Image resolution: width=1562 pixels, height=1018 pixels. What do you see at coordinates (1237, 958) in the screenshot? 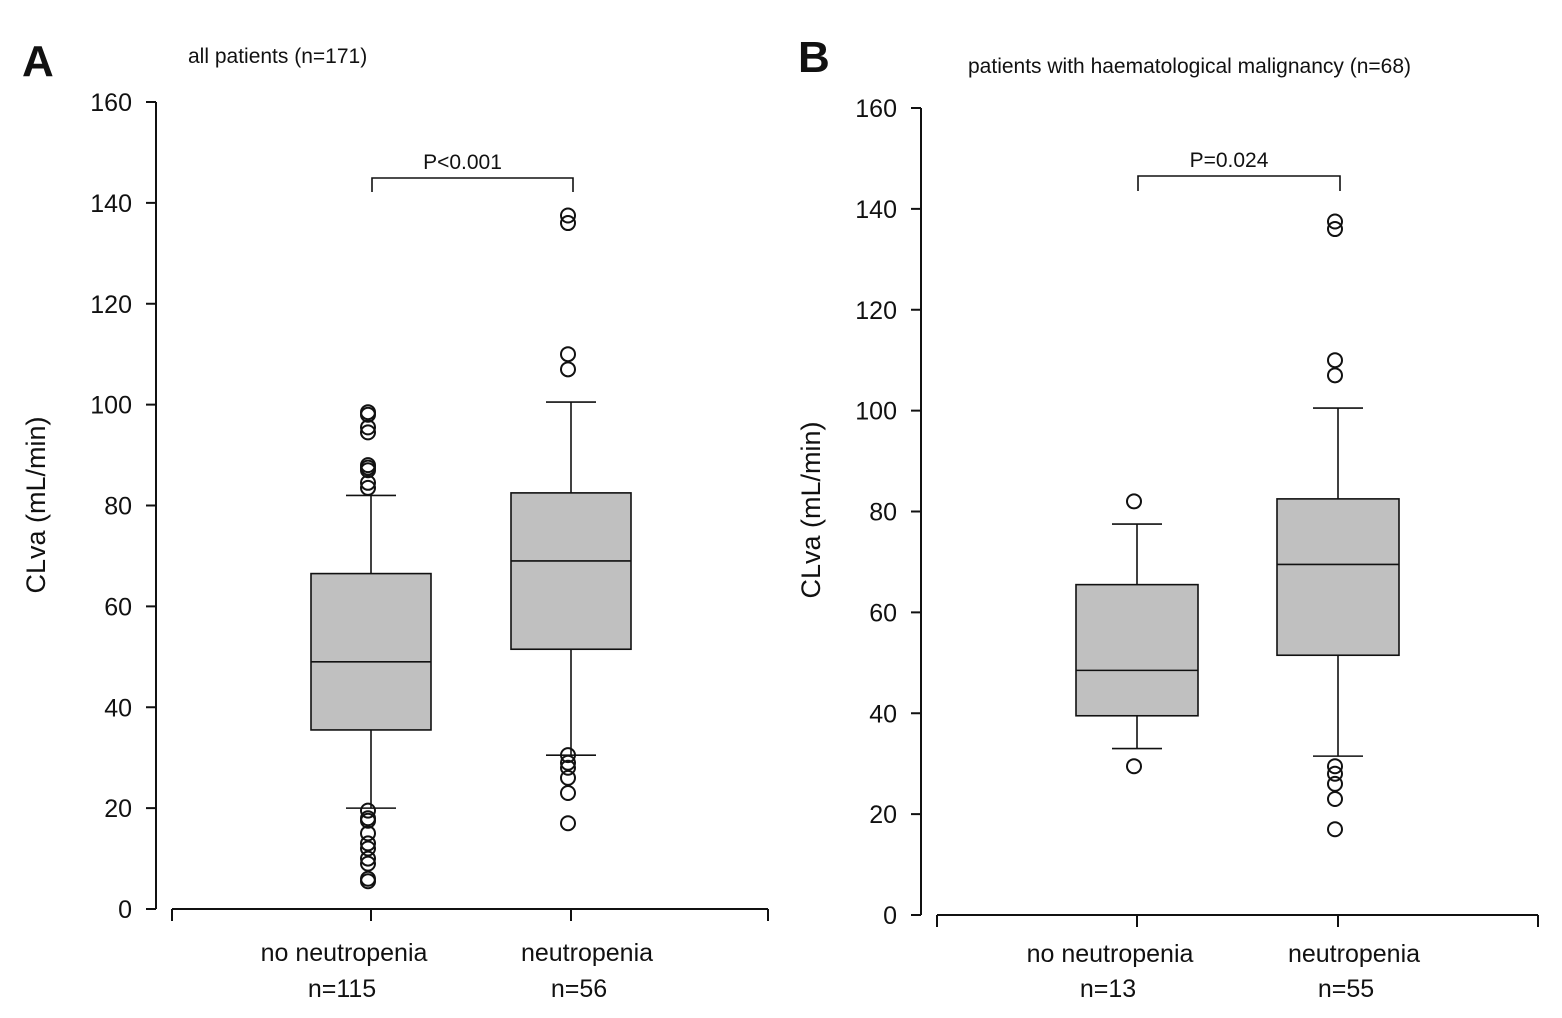
I see `x-axis: no neutropenia n=13 neutropenia n=55` at bounding box center [1237, 958].